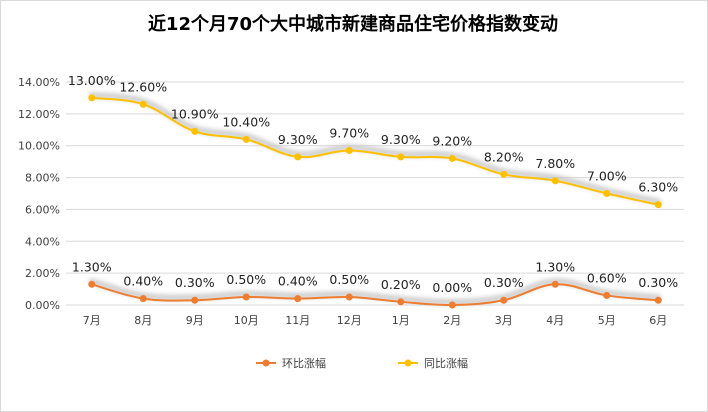 The width and height of the screenshot is (708, 412). I want to click on legend-item: 同比涨幅, so click(433, 363).